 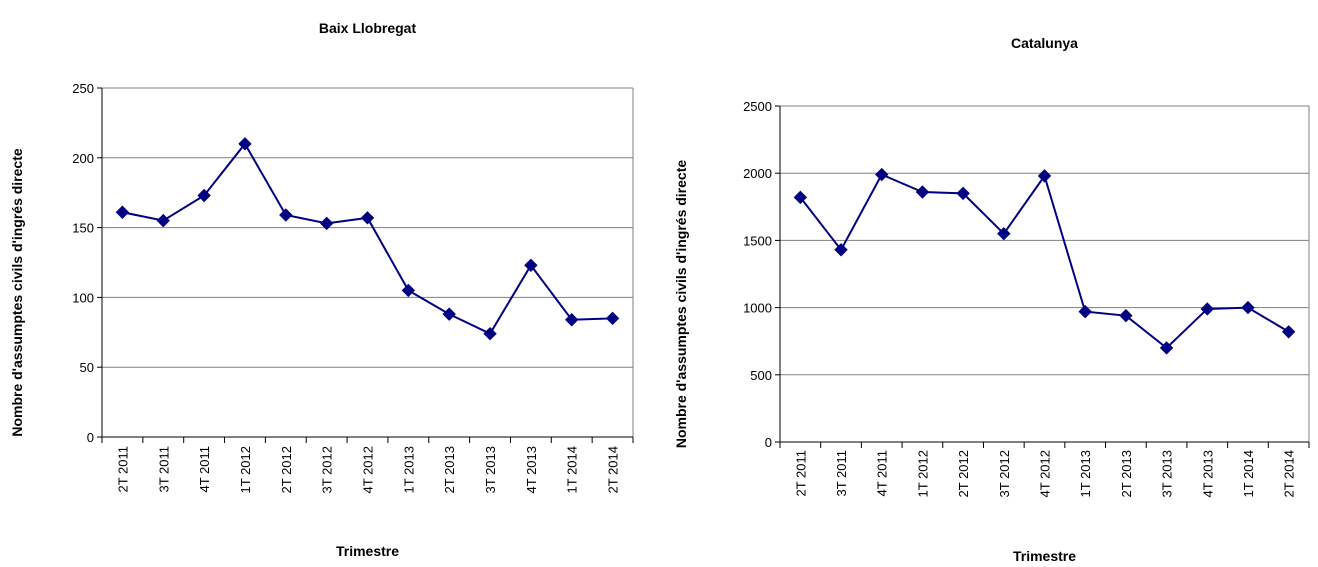 I want to click on baix-y-tick-label: 200, so click(x=83, y=158).